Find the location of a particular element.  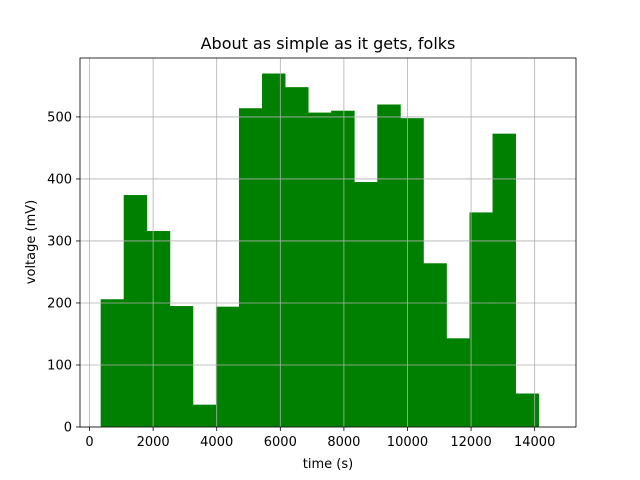

y-tick-label: 400 is located at coordinates (59, 179).